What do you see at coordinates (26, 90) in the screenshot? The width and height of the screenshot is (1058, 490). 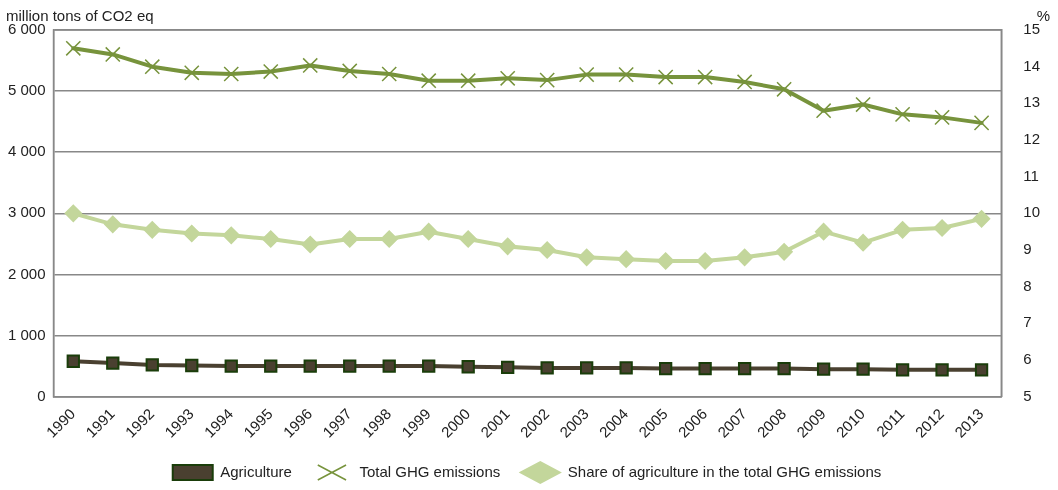 I see `y-tick-label: 5 000` at bounding box center [26, 90].